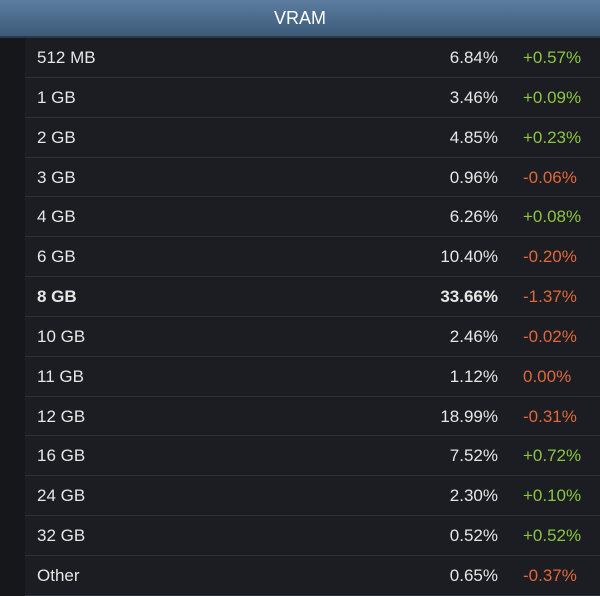 Image resolution: width=600 pixels, height=596 pixels. Describe the element at coordinates (473, 97) in the screenshot. I see `share-percent: 3.46%` at that location.